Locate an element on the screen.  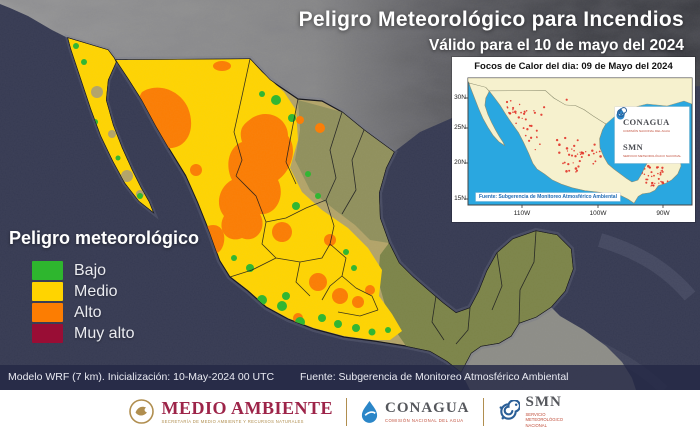
lat-tick-15n: 15N is located at coordinates (460, 198).